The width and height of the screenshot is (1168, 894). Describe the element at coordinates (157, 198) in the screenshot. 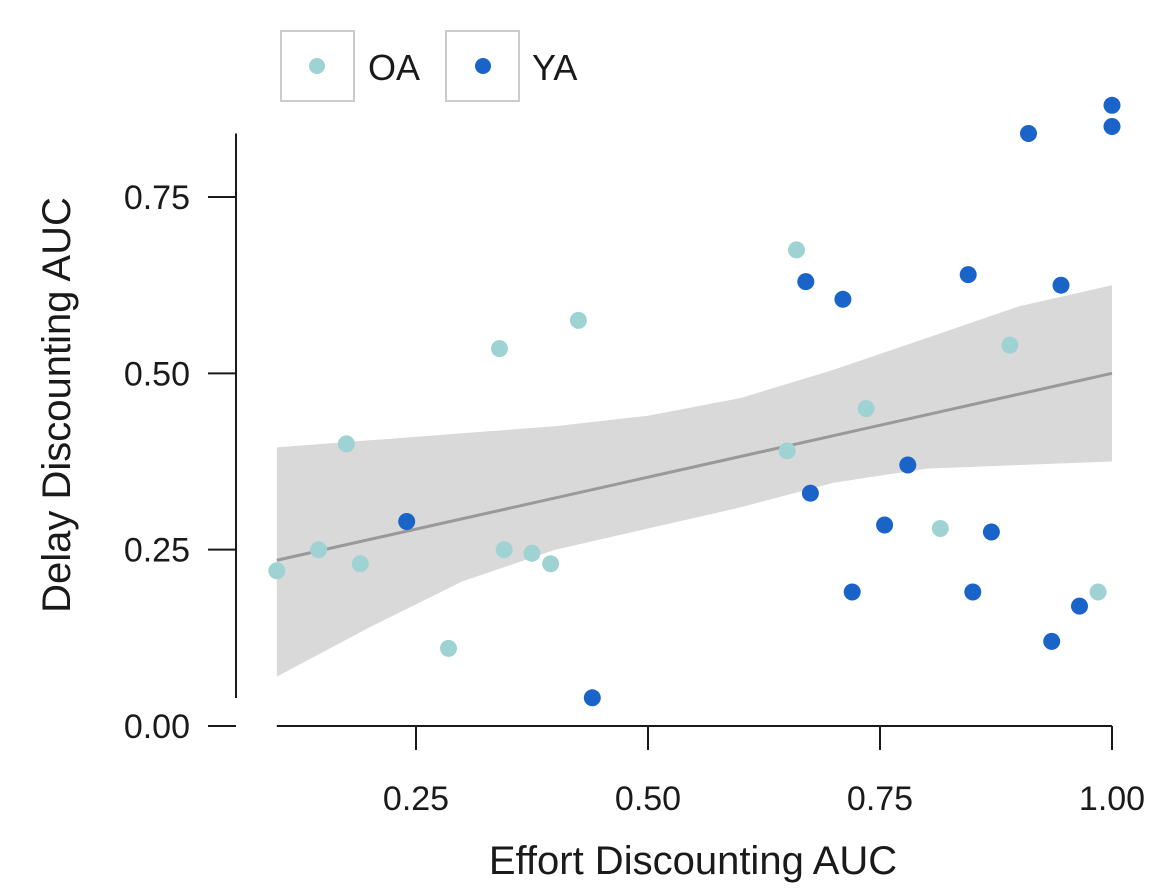

I see `y-tick-label: 0.75` at that location.